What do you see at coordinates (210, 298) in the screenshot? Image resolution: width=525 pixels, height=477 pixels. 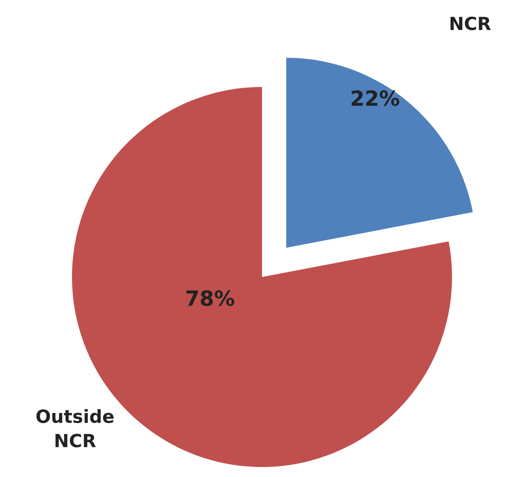 I see `data-label: 78%` at bounding box center [210, 298].